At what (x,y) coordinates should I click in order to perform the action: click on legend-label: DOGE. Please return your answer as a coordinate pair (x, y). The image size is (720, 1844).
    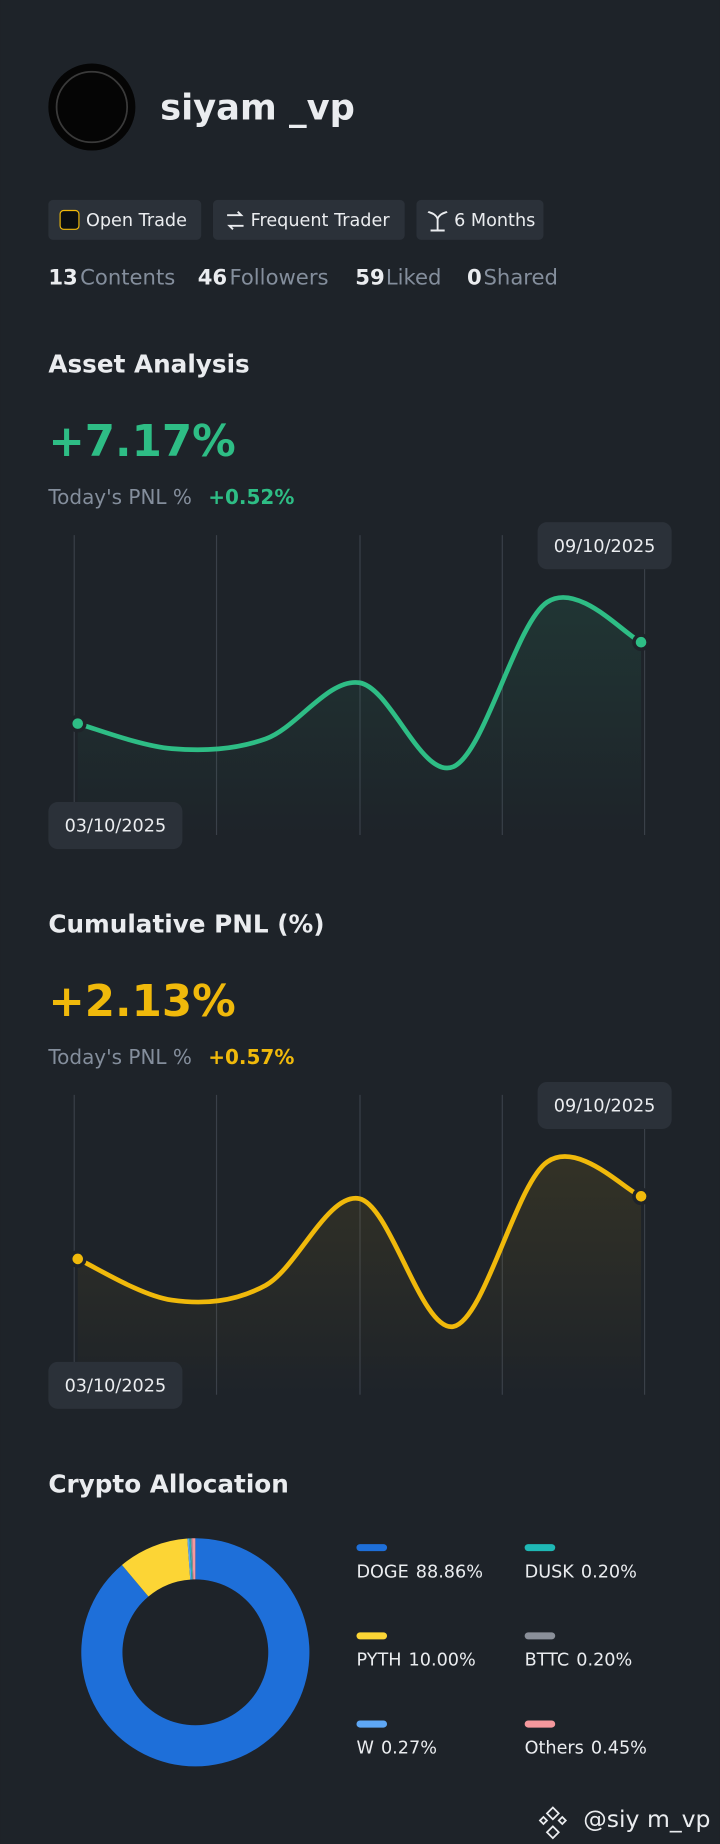
    Looking at the image, I should click on (382, 1572).